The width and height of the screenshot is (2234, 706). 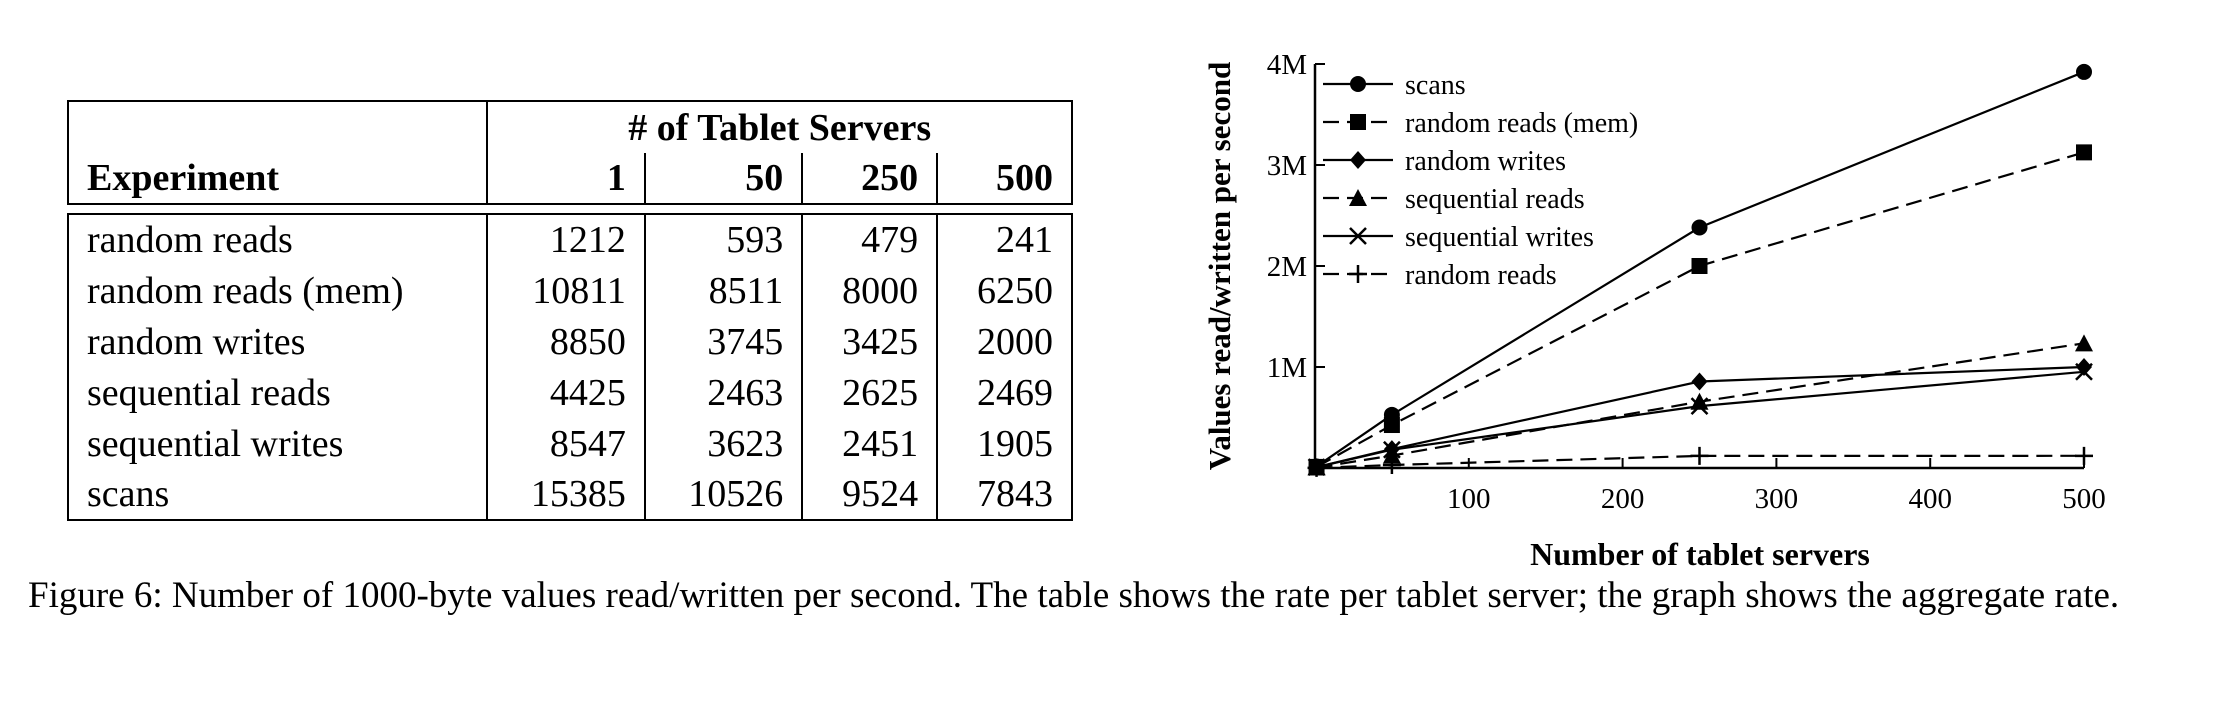 I want to click on x-ticks: 100 200 300 400 500, so click(x=1776, y=486).